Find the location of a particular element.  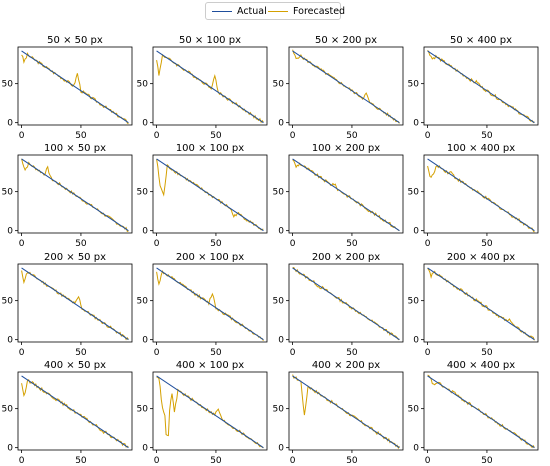

legend: Actual Forecasted is located at coordinates (275, 11).